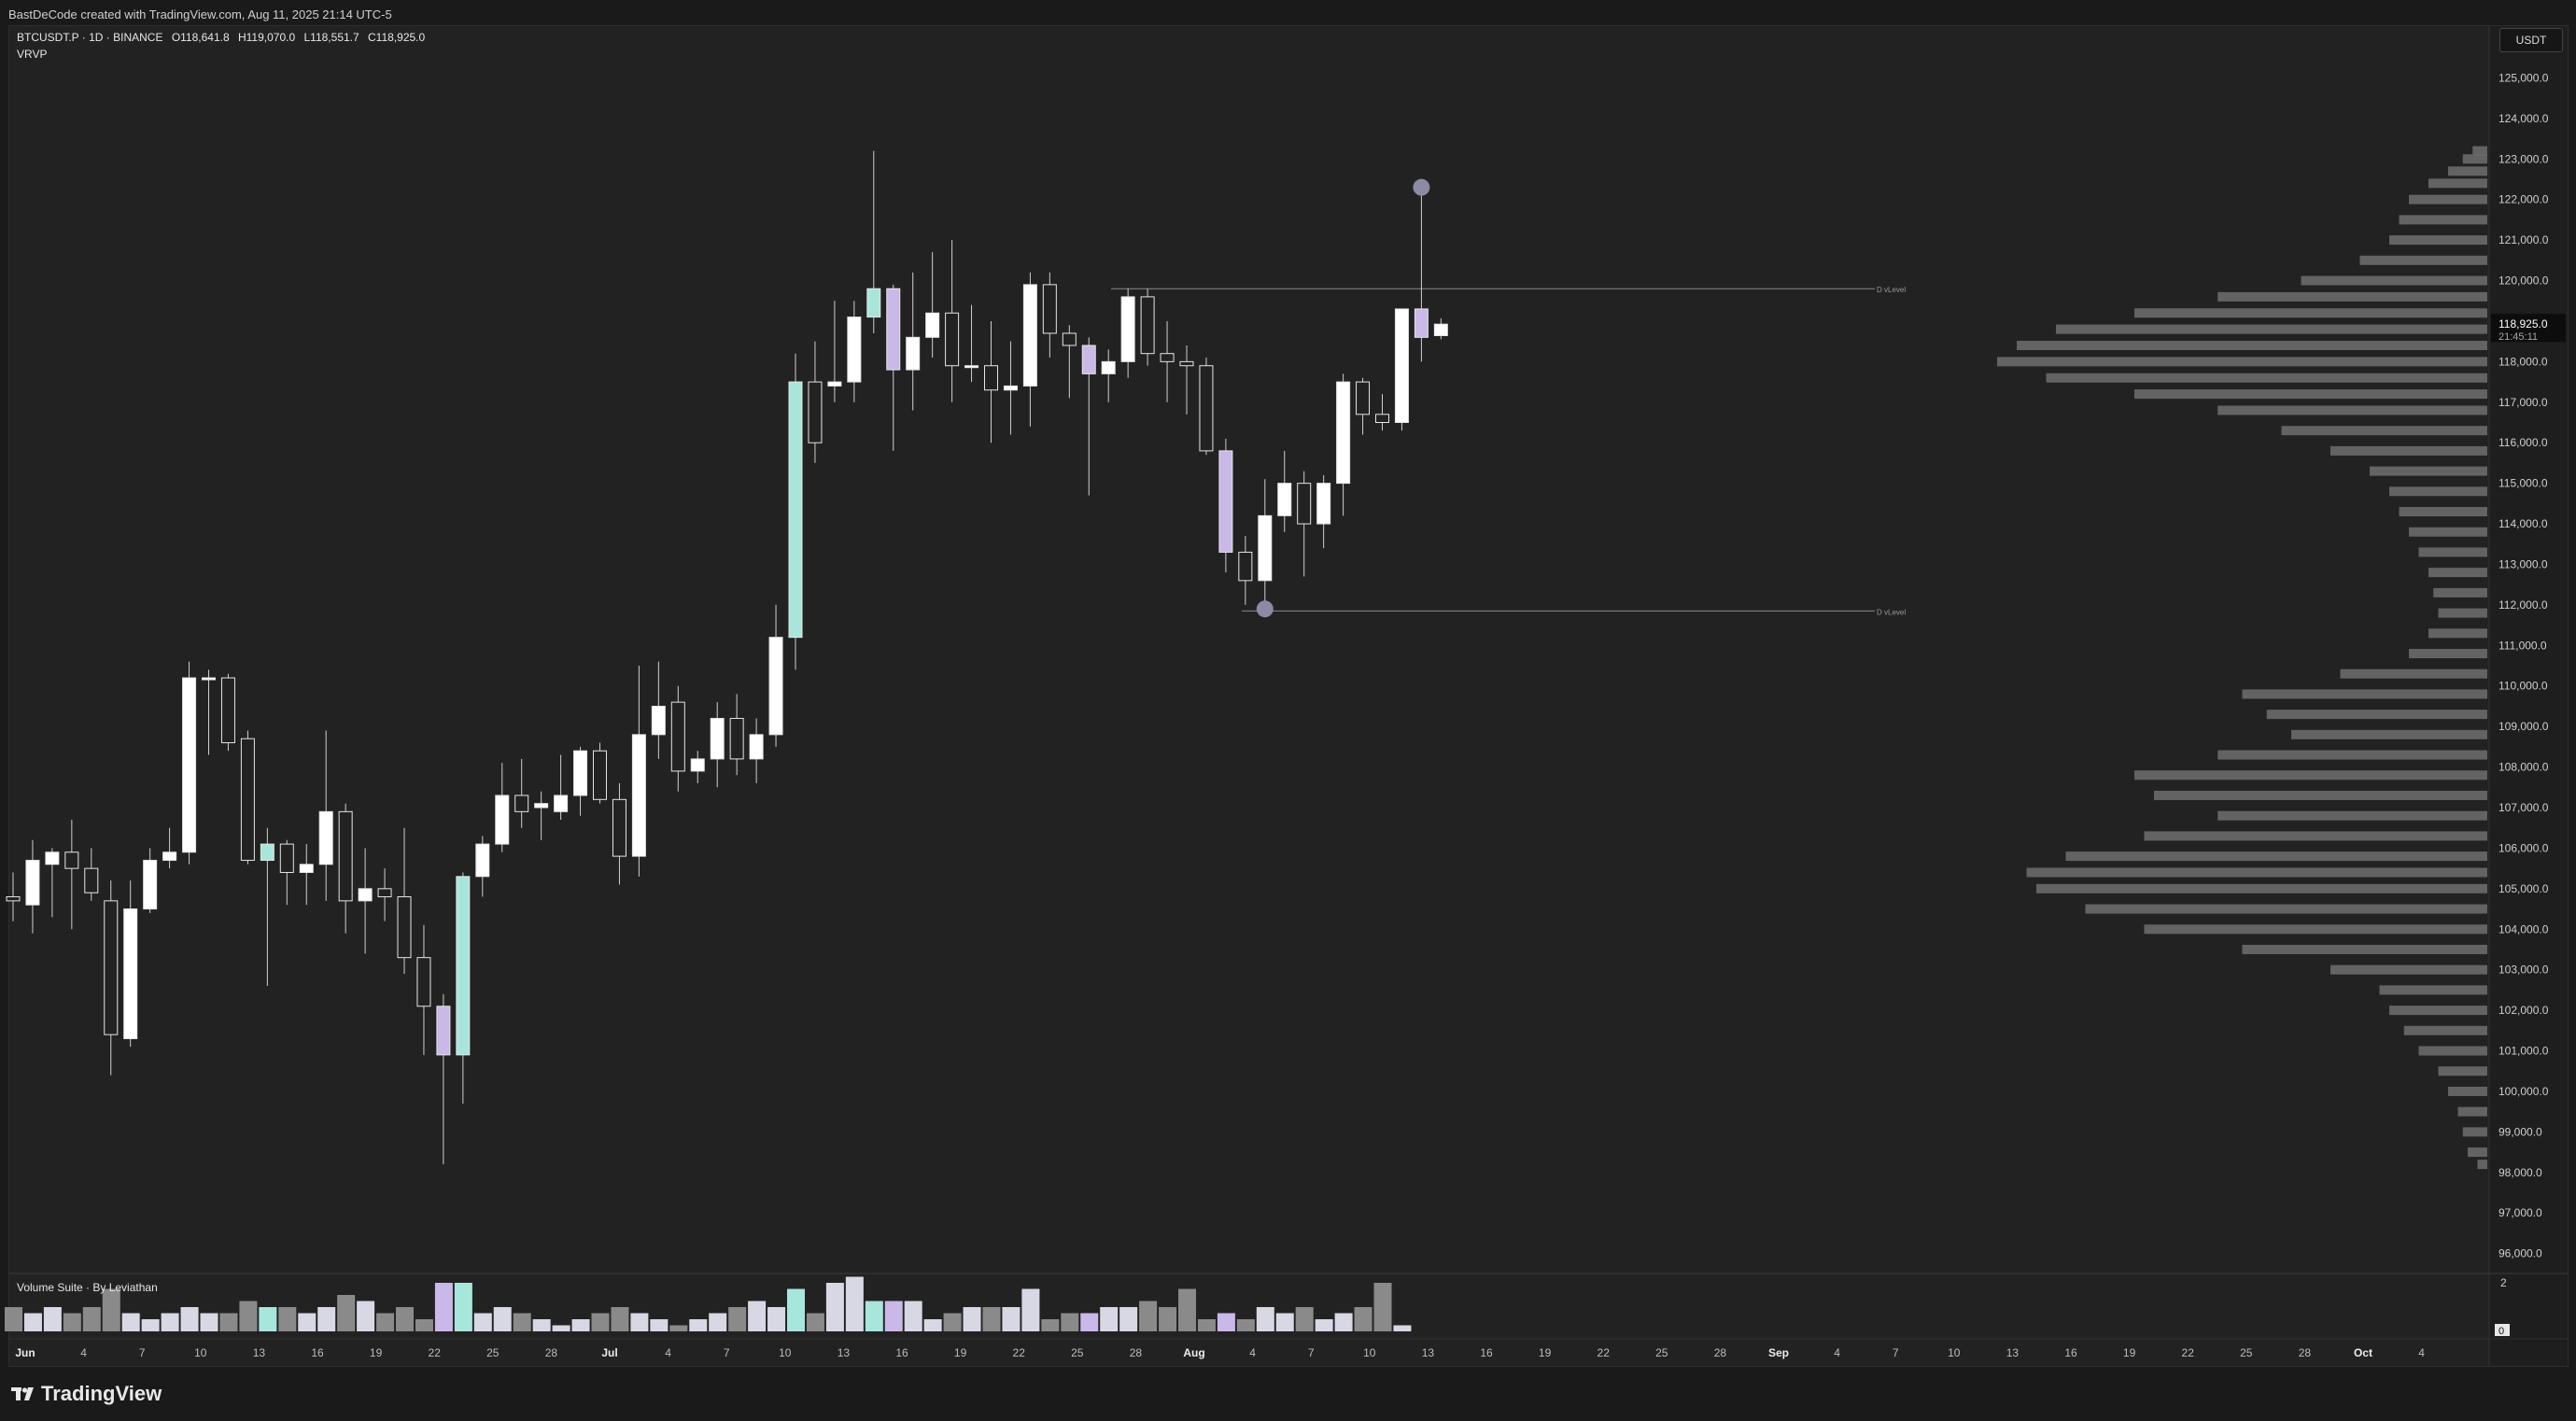  What do you see at coordinates (2242, 658) in the screenshot?
I see `vrvp-profile` at bounding box center [2242, 658].